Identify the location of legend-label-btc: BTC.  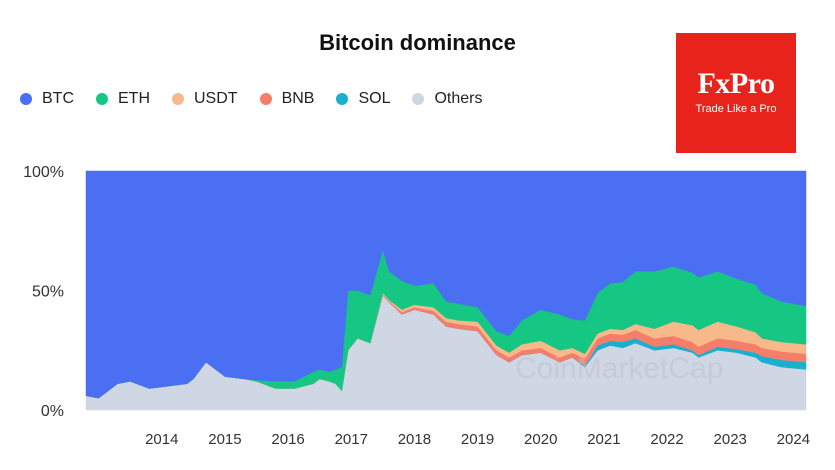
(58, 98).